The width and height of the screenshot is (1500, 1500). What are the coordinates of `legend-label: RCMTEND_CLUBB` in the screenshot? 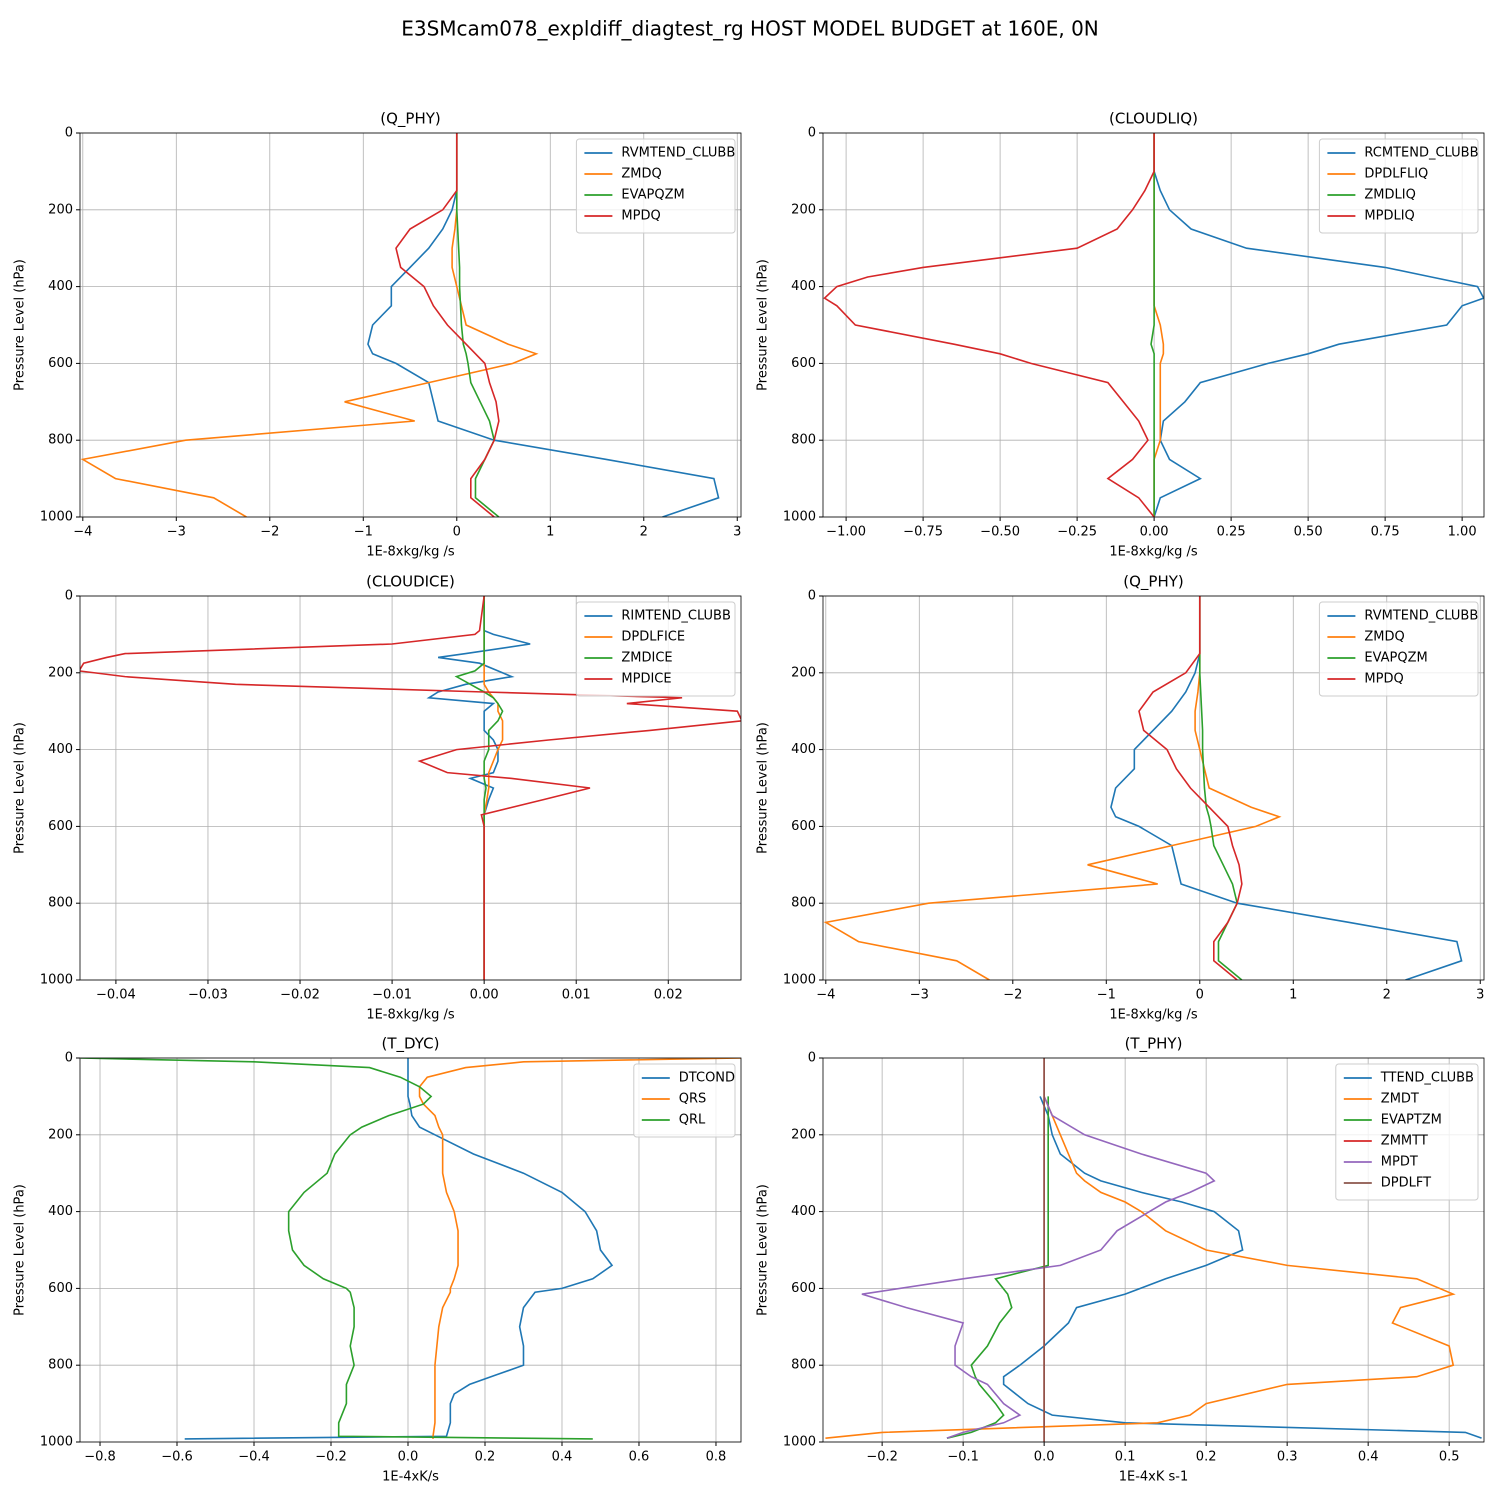 It's located at (1421, 153).